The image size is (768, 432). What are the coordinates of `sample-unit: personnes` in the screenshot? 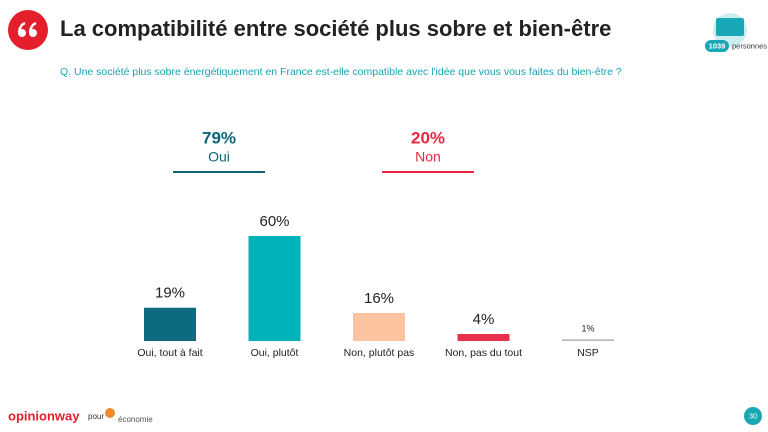 It's located at (749, 45).